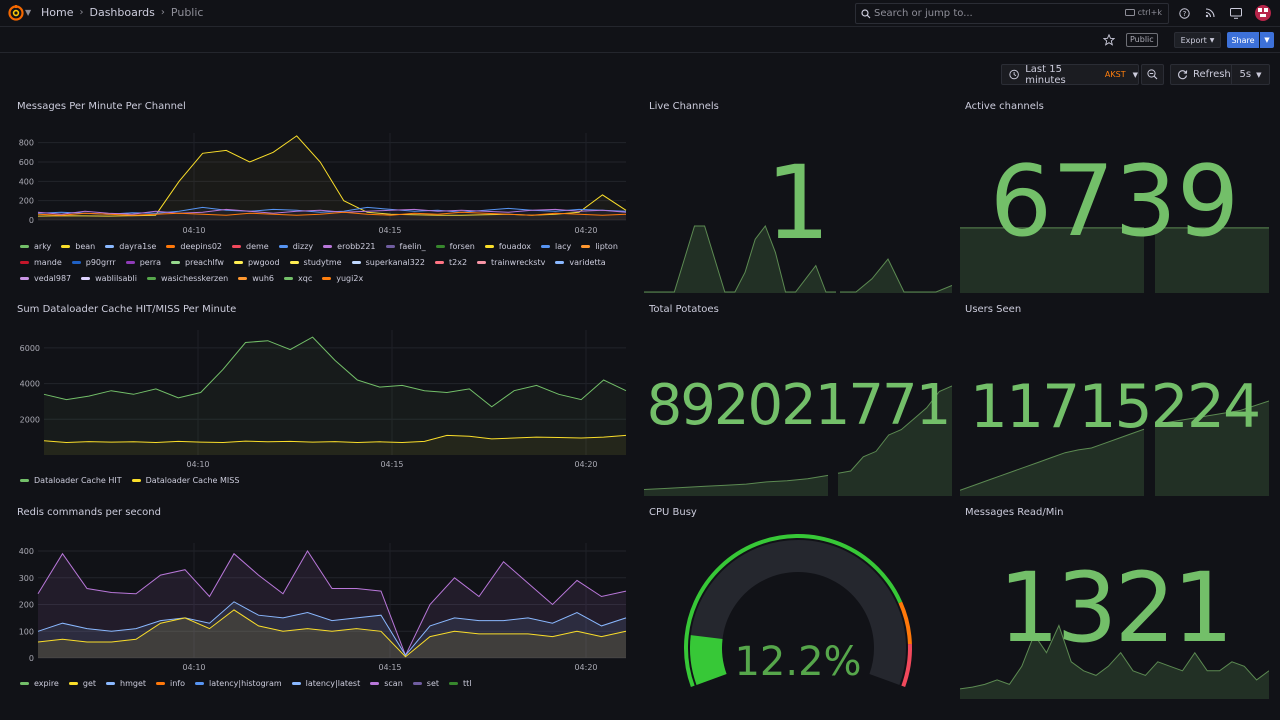  I want to click on y-tick-label: 300, so click(26, 578).